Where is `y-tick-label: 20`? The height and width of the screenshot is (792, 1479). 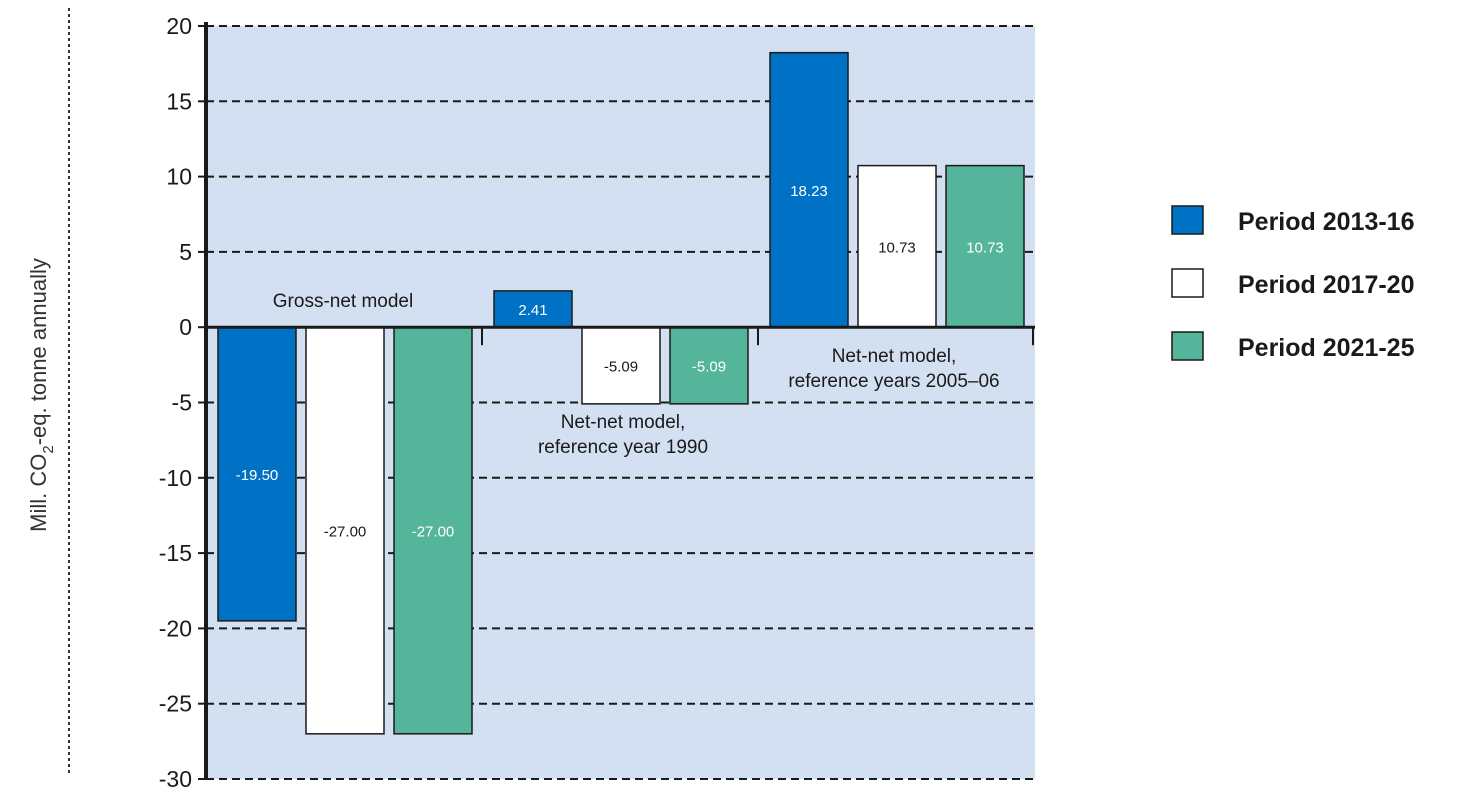
y-tick-label: 20 is located at coordinates (179, 26).